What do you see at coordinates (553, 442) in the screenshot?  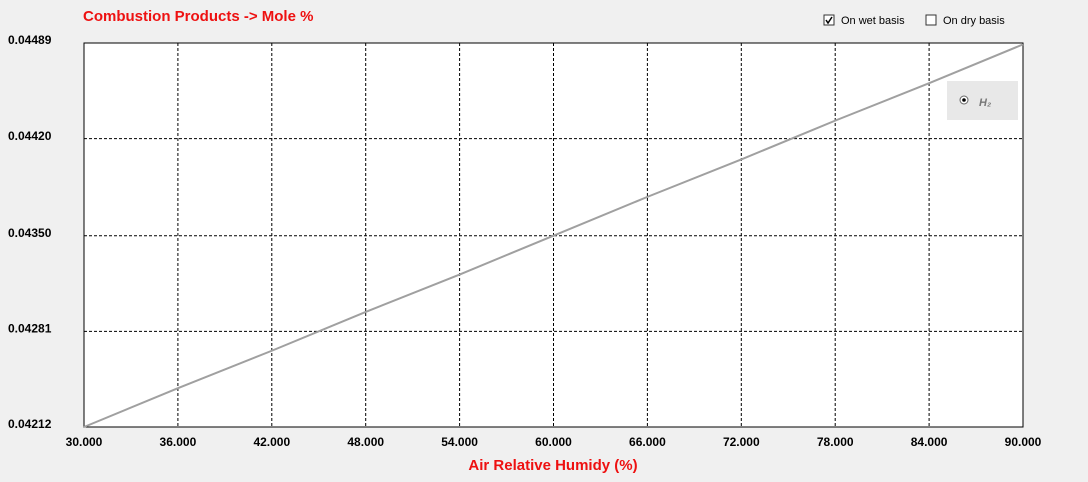 I see `x-tick-label: 60.000` at bounding box center [553, 442].